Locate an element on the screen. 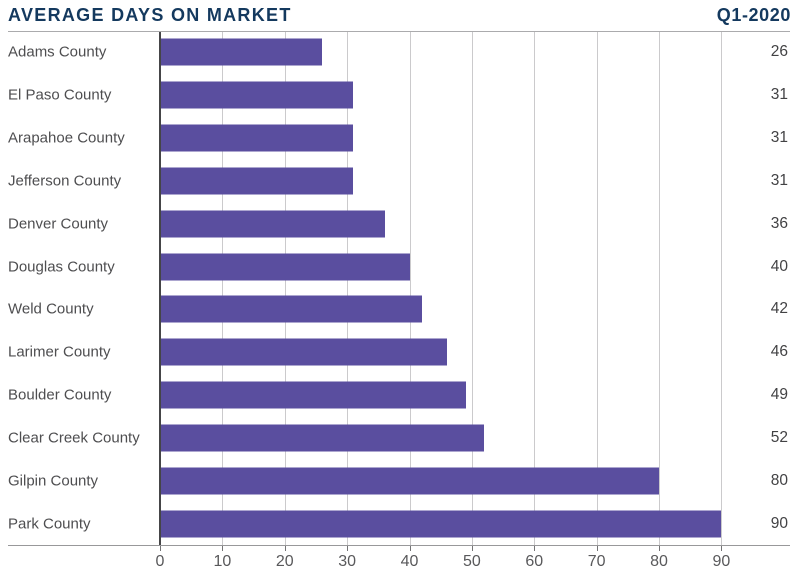  value-label: 46 is located at coordinates (779, 352).